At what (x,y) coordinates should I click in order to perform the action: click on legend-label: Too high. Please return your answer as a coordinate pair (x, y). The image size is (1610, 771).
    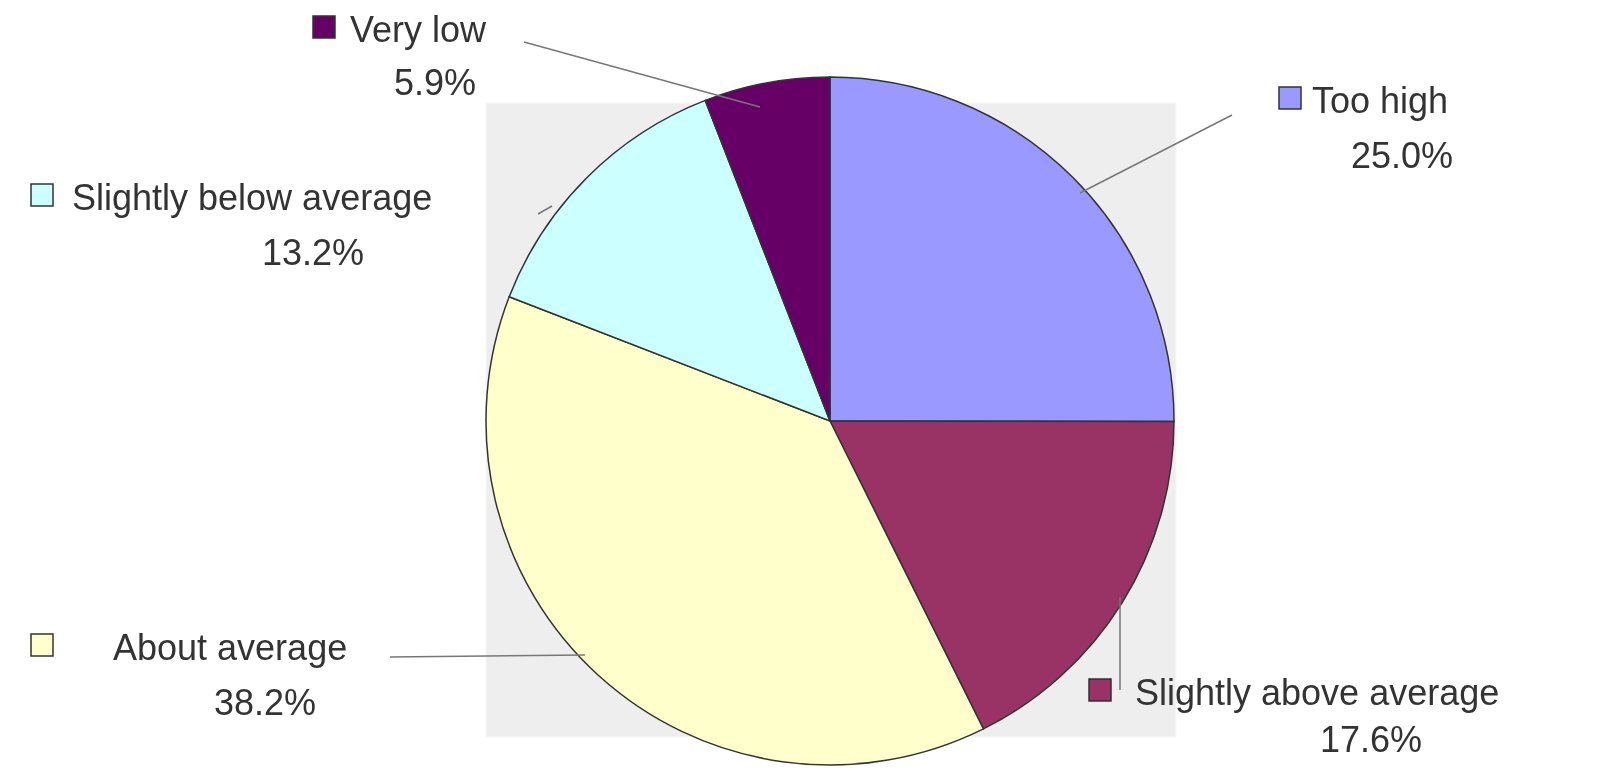
    Looking at the image, I should click on (1380, 100).